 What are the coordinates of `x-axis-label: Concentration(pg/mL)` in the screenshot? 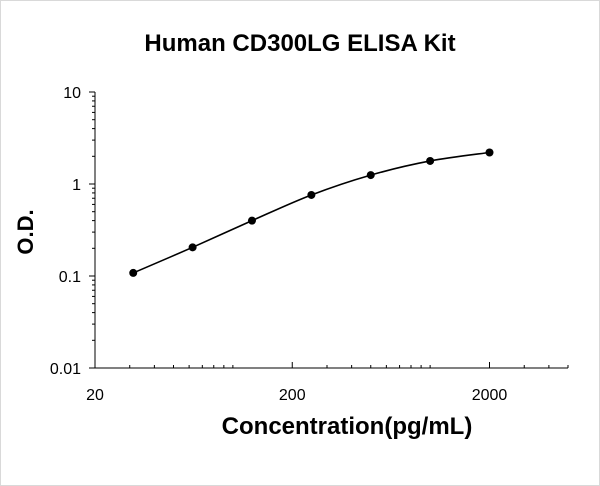 It's located at (347, 426).